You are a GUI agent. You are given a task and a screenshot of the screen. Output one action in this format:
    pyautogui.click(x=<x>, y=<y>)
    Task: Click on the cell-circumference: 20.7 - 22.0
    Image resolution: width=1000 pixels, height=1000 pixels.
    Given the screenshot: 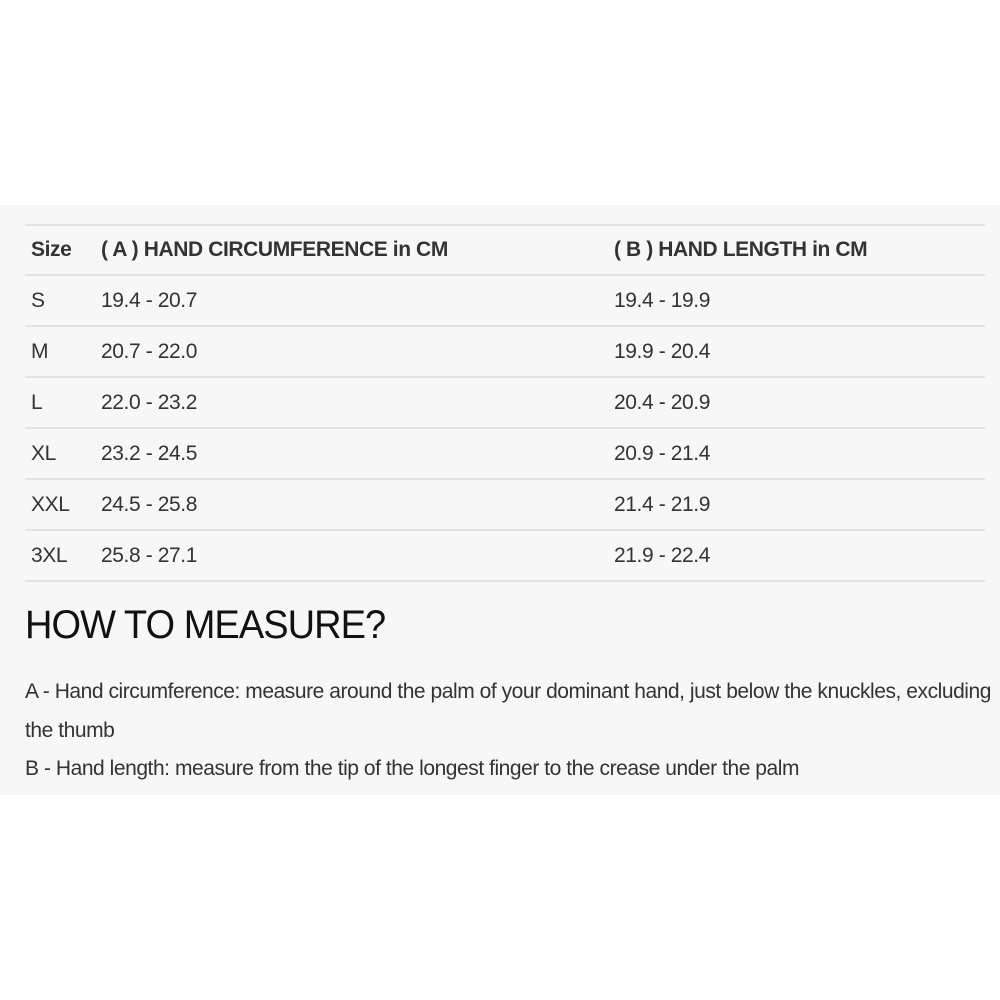 What is the action you would take?
    pyautogui.click(x=351, y=352)
    